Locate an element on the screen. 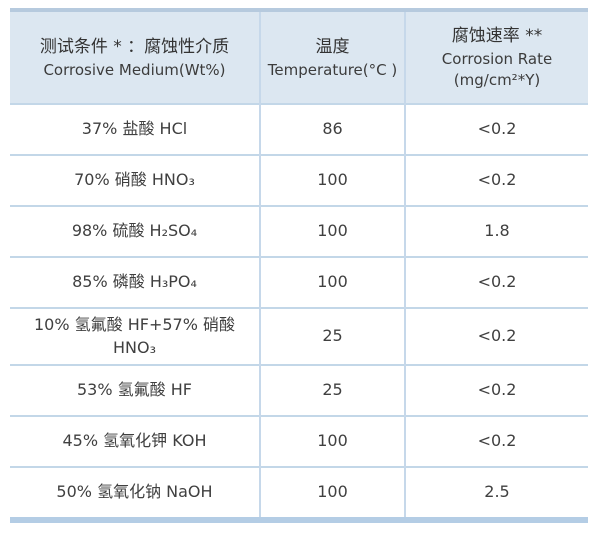  cell-medium: 53% 氢氟酸 HF is located at coordinates (135, 390).